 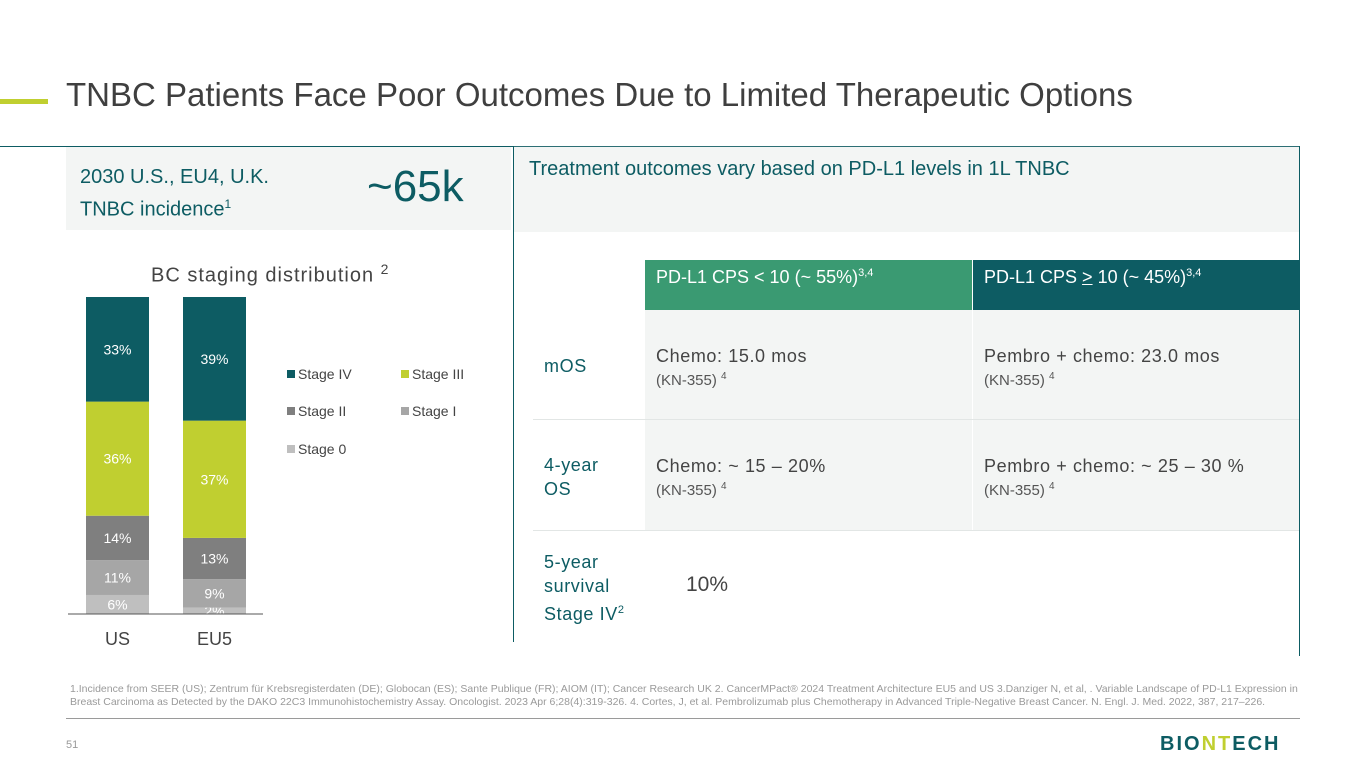 I want to click on data-label: 37%, so click(x=214, y=479).